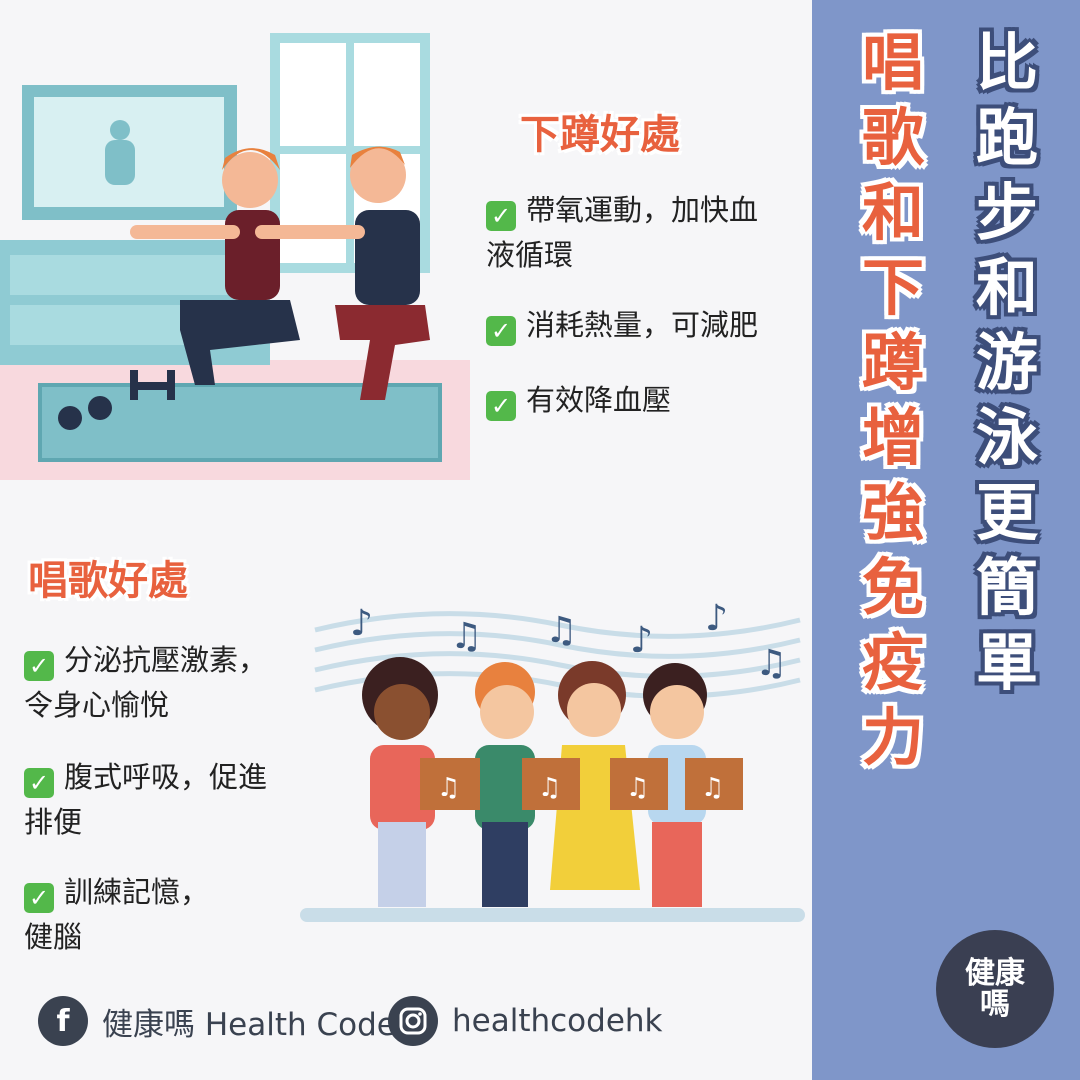  I want to click on benefit-line: 訓練記憶，, so click(137, 892).